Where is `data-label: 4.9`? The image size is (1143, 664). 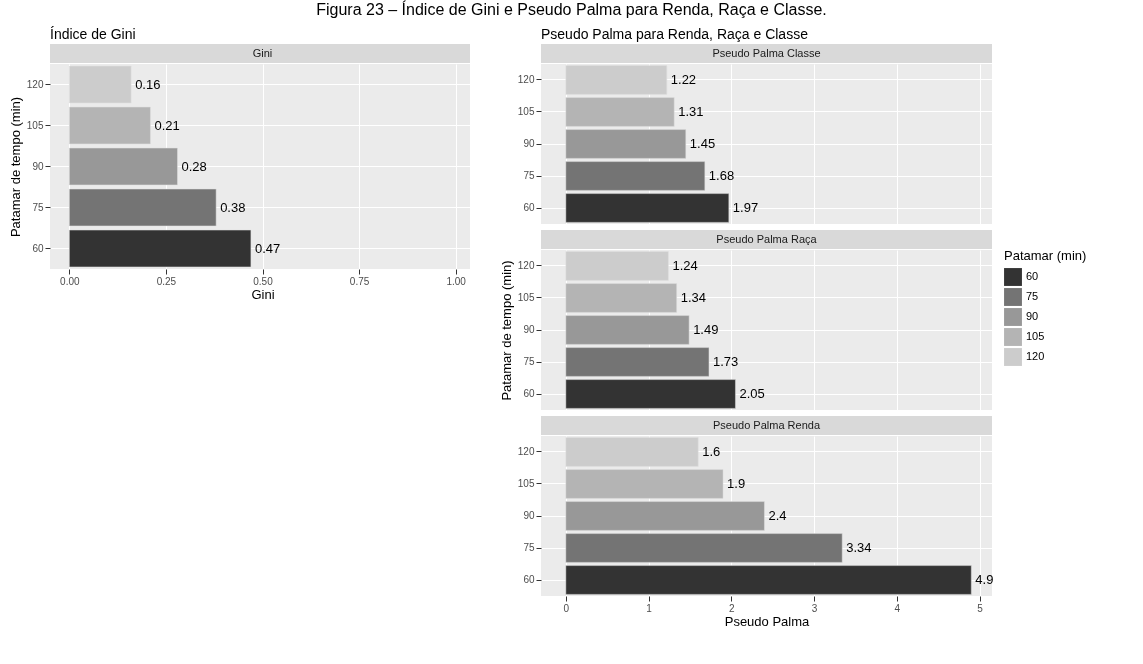
data-label: 4.9 is located at coordinates (984, 579).